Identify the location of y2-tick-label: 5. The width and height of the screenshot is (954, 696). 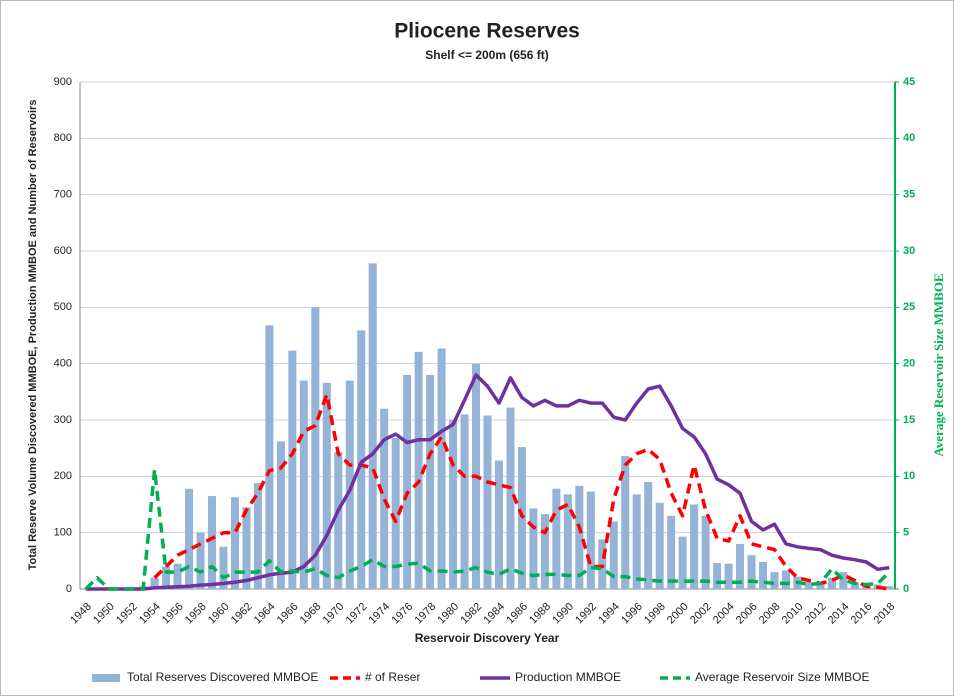
(906, 533).